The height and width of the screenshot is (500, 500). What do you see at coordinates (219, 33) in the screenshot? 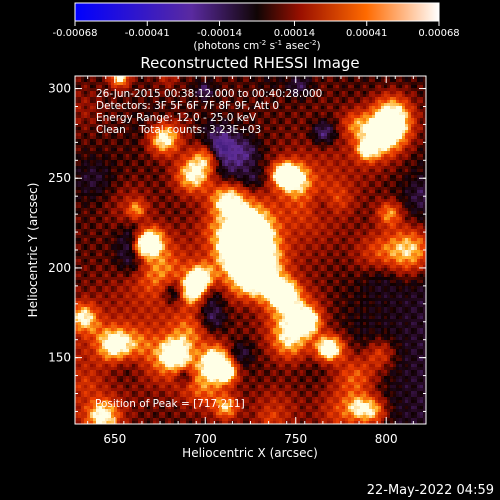
I see `colorbar-tick-label: -0.00014` at bounding box center [219, 33].